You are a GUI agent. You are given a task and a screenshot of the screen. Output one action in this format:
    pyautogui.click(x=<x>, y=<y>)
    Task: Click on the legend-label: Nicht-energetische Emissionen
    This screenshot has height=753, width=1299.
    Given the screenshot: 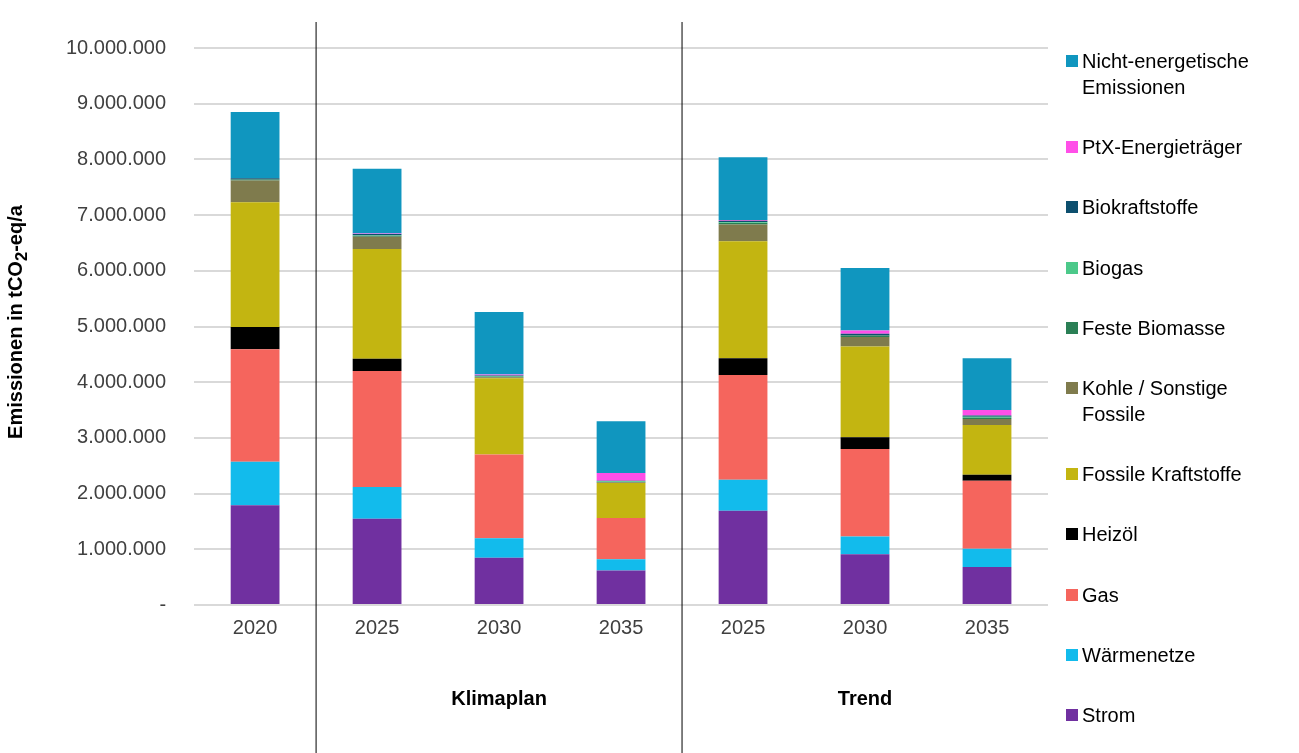 What is the action you would take?
    pyautogui.click(x=1166, y=74)
    